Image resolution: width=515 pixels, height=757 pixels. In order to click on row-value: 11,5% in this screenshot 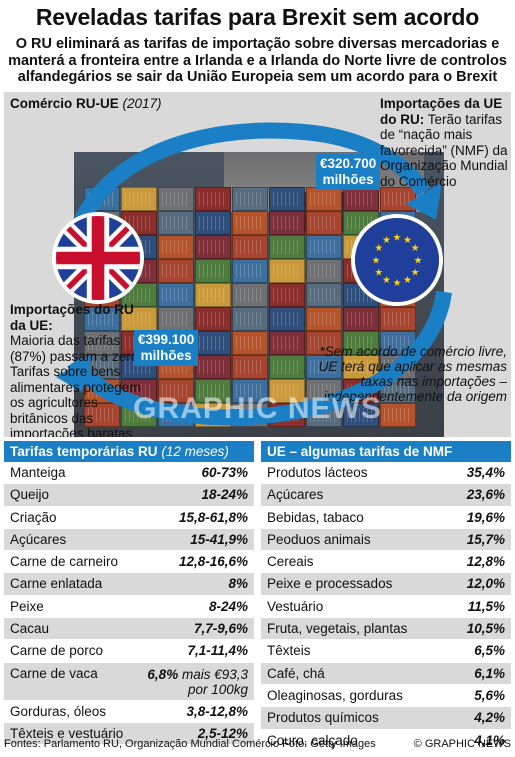, I will do `click(486, 606)`.